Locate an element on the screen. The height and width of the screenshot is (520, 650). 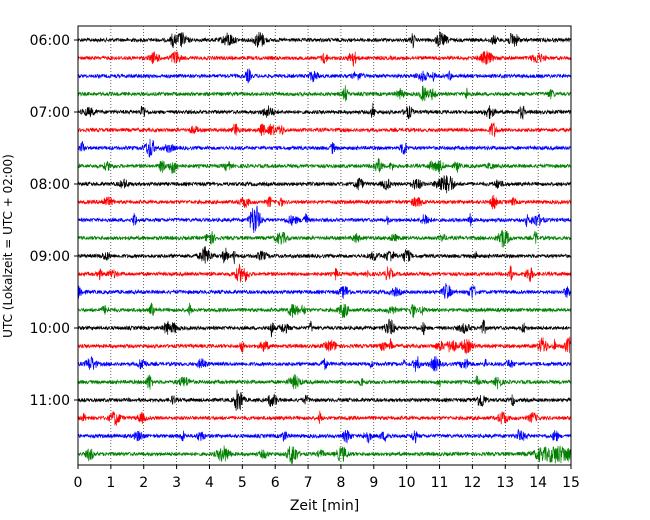
x-tick-label-9: 9 is located at coordinates (373, 483).